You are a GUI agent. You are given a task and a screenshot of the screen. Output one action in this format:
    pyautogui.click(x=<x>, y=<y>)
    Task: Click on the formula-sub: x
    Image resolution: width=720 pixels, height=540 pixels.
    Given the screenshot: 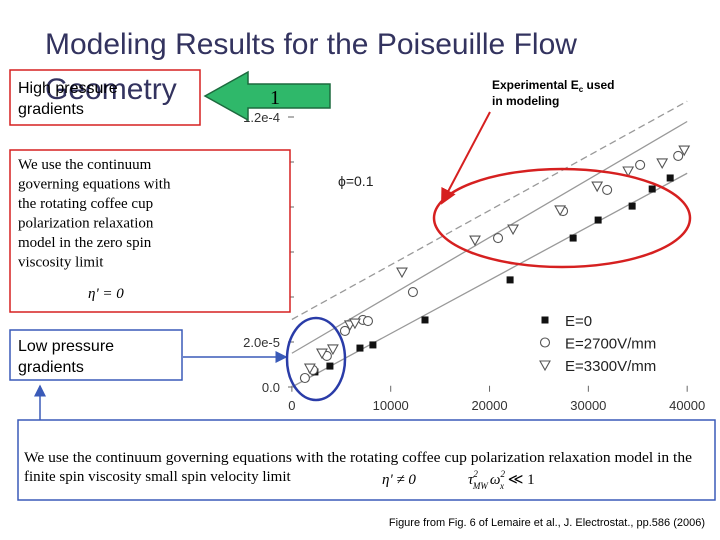 What is the action you would take?
    pyautogui.click(x=501, y=486)
    